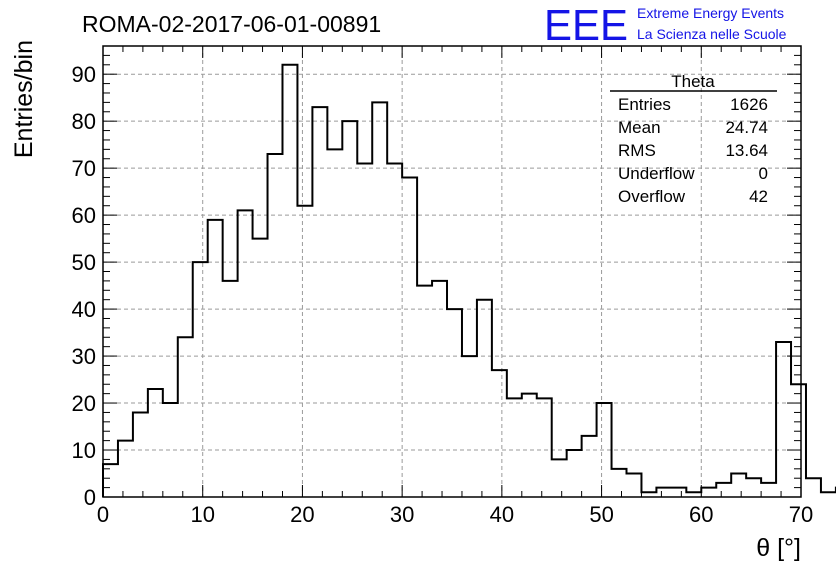 This screenshot has width=836, height=572. I want to click on y-tick-label: 30, so click(84, 356).